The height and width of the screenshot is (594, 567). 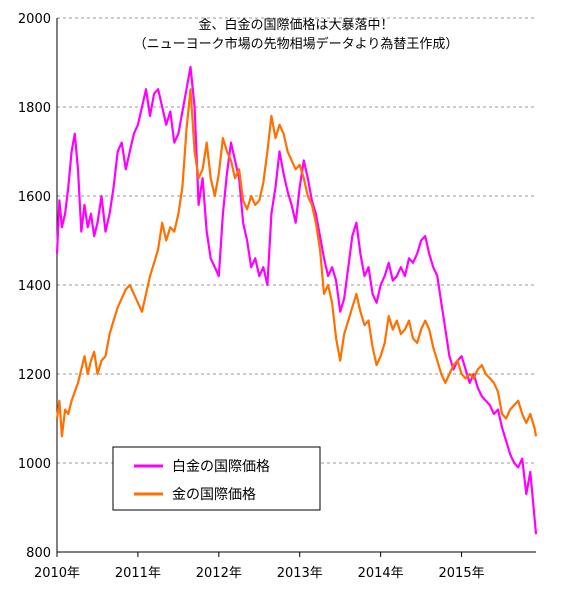 What do you see at coordinates (219, 573) in the screenshot?
I see `x-tick-label: 2012年` at bounding box center [219, 573].